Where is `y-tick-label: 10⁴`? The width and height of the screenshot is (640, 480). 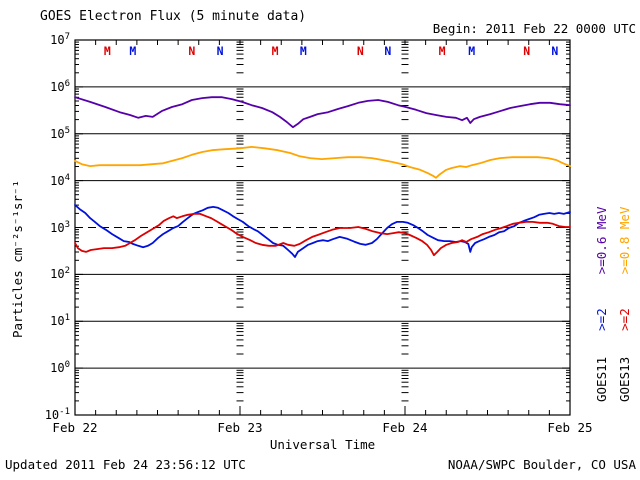
y-tick-label: 10⁴ is located at coordinates (60, 180).